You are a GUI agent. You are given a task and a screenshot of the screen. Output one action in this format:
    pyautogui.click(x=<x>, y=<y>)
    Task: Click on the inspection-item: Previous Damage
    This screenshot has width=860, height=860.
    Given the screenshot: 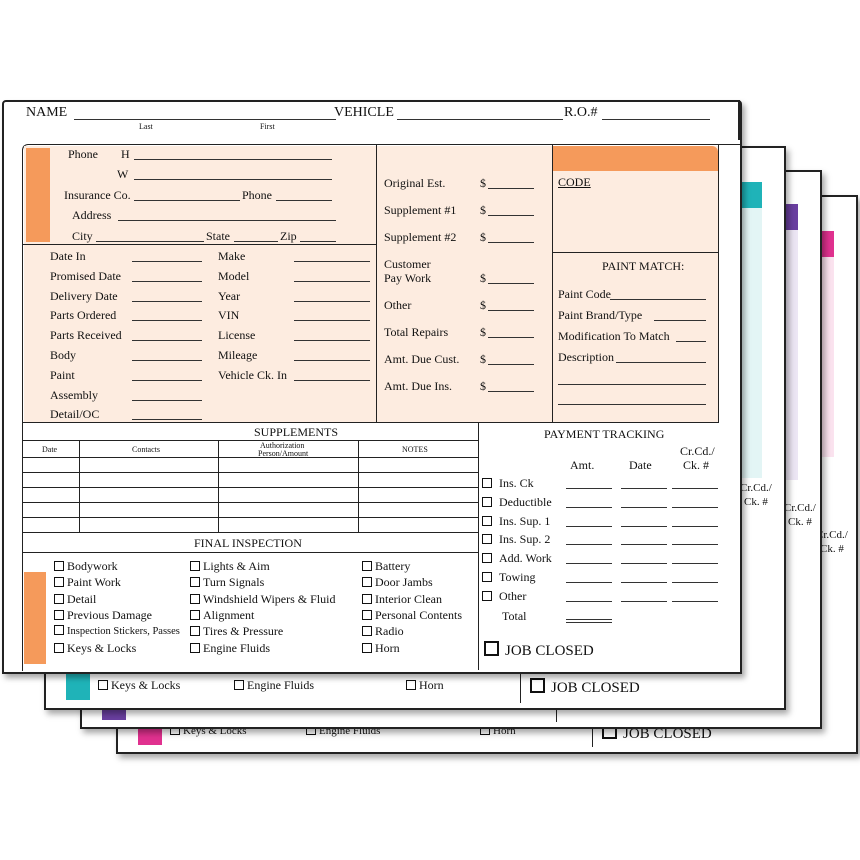 What is the action you would take?
    pyautogui.click(x=103, y=614)
    